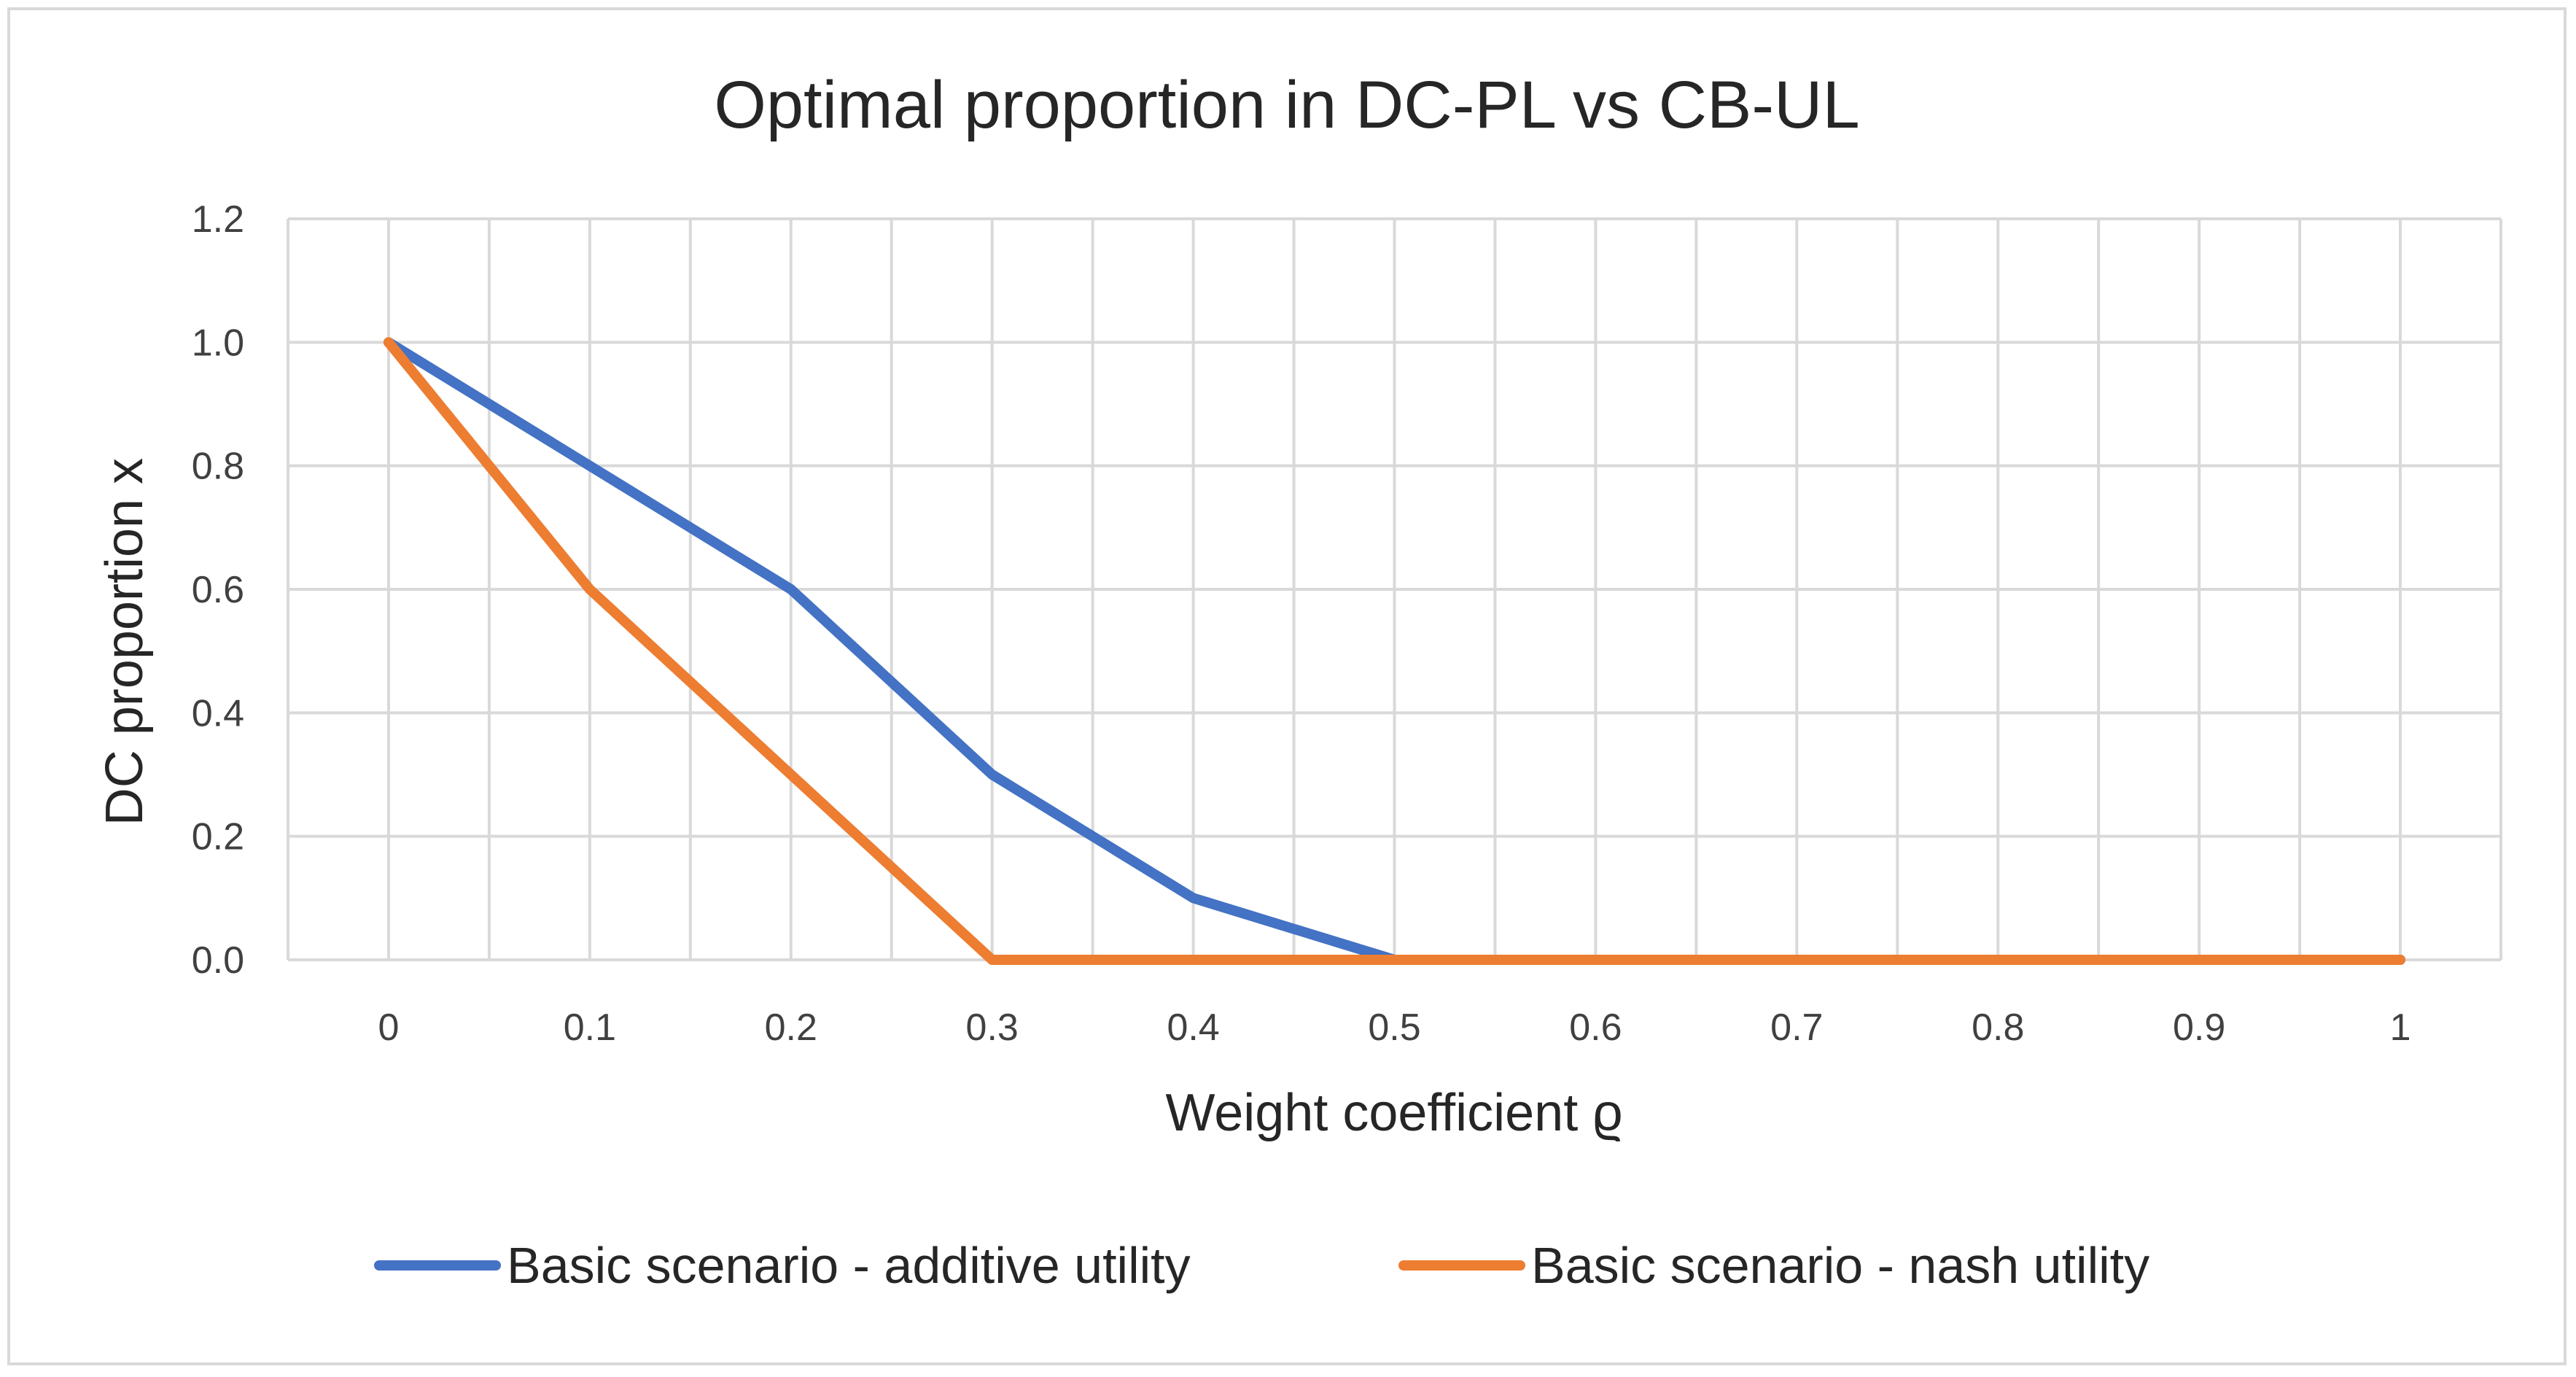  I want to click on x-tick-label: 0.7, so click(1796, 1027).